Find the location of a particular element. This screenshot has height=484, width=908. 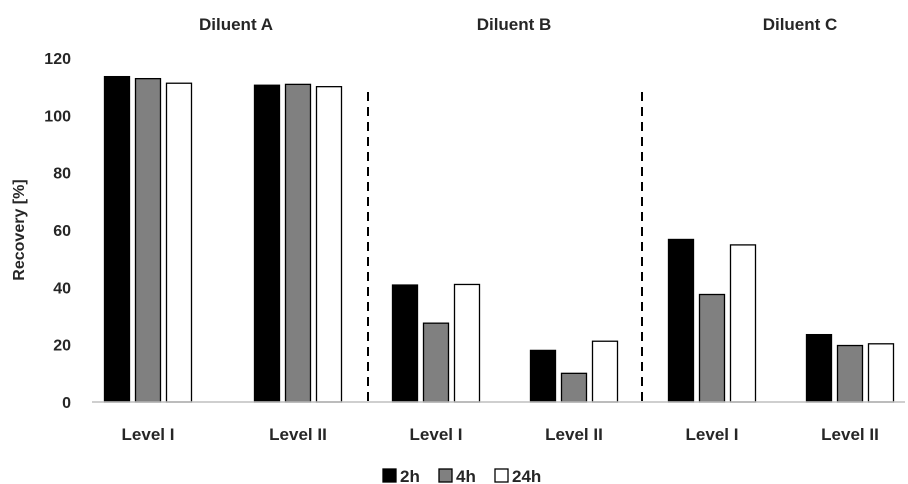

legend-label: 2h is located at coordinates (410, 475).